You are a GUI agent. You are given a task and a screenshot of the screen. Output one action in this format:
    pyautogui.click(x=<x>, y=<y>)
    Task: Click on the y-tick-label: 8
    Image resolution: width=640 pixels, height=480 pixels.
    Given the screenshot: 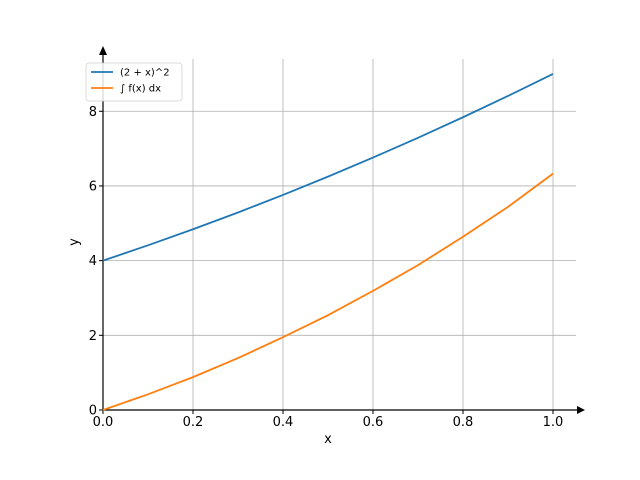 What is the action you would take?
    pyautogui.click(x=93, y=112)
    